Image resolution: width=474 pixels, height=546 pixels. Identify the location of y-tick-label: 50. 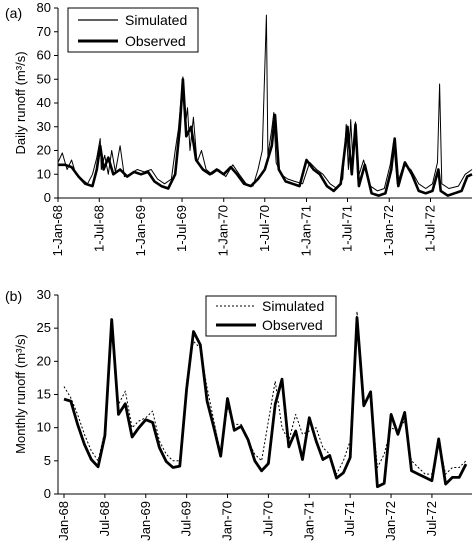
(44, 78).